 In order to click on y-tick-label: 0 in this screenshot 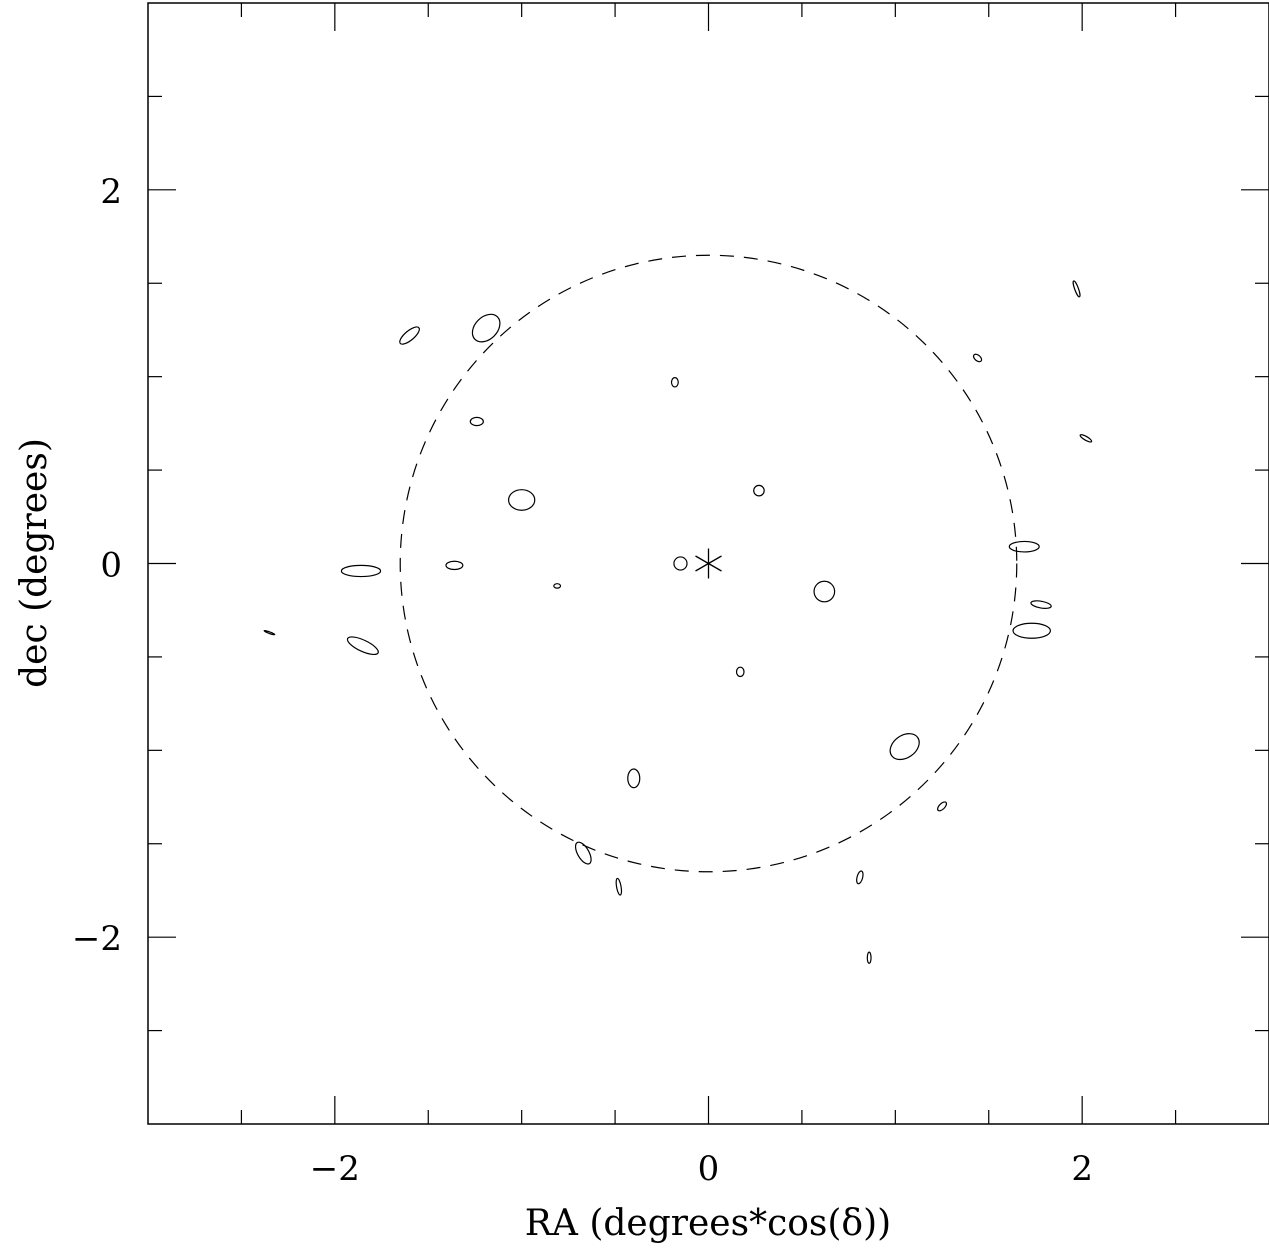, I will do `click(111, 566)`.